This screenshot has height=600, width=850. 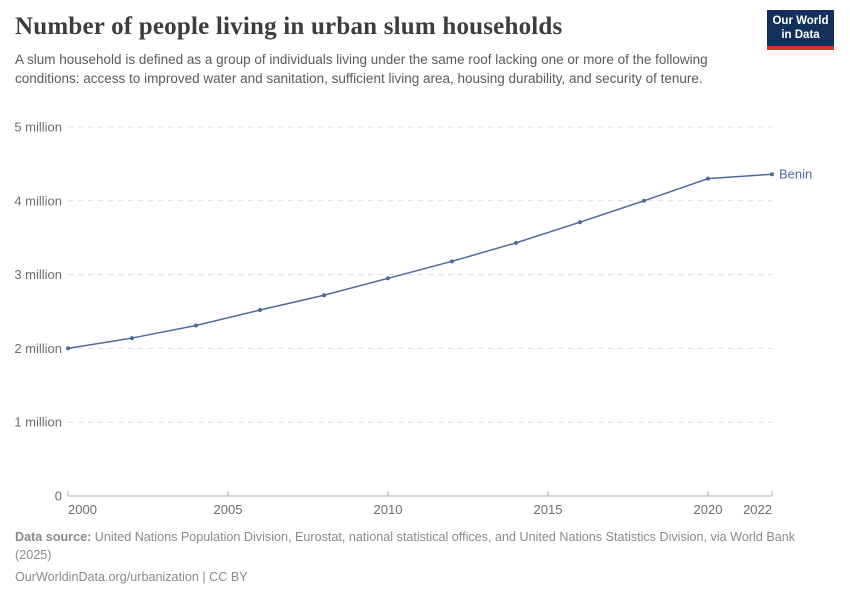 I want to click on y-axis-tick-label: 0, so click(x=58, y=496).